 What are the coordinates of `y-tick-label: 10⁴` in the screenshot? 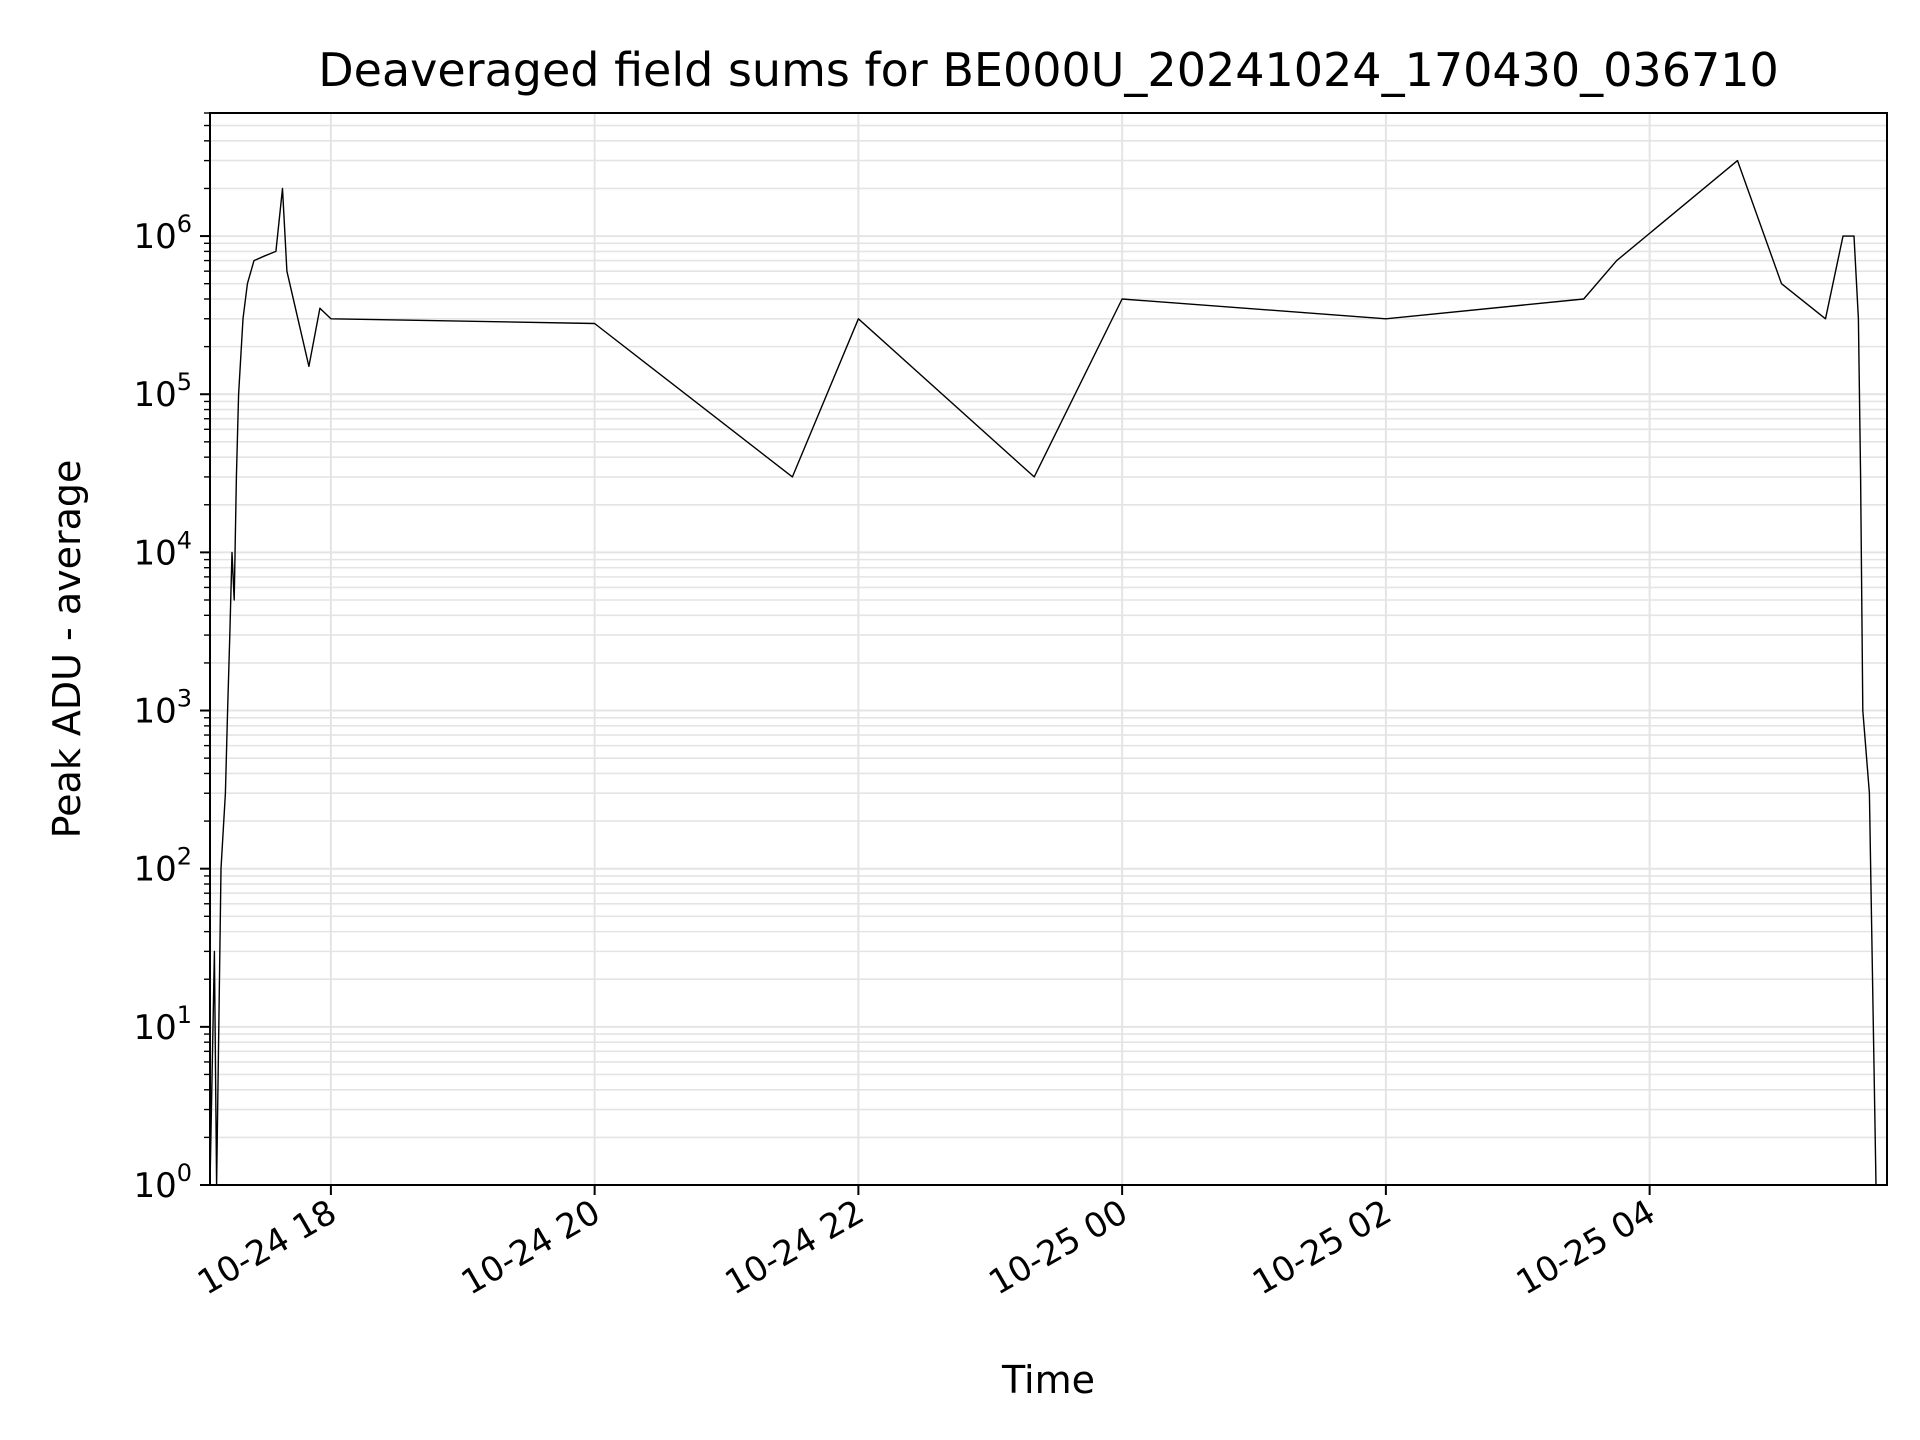 It's located at (162, 549).